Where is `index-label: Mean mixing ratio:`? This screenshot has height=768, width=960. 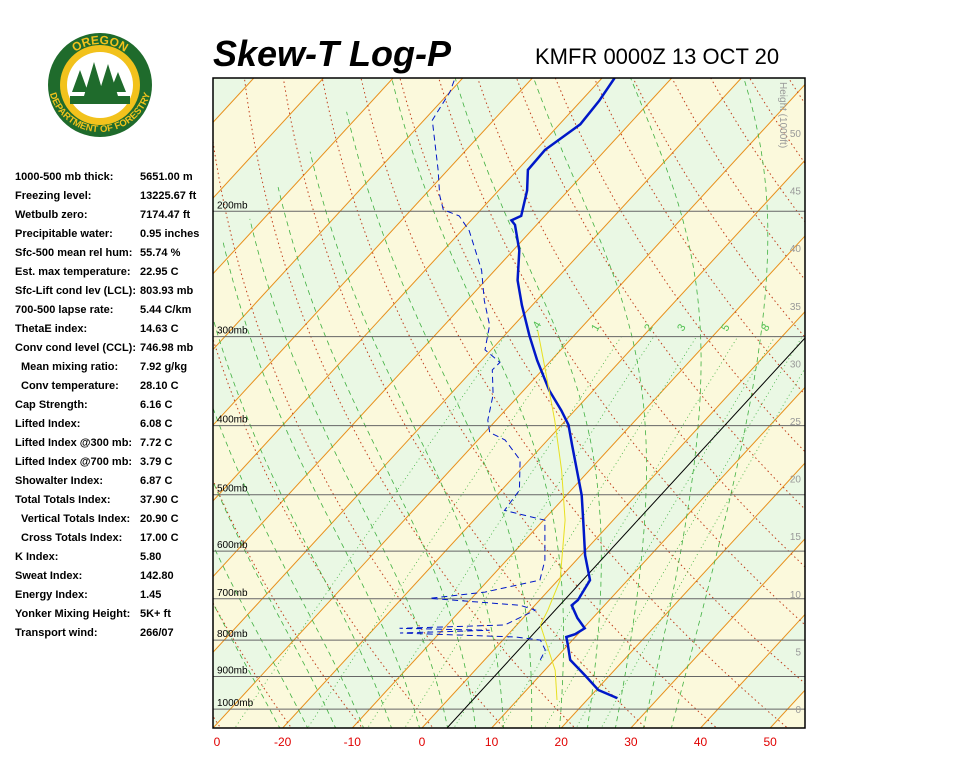
index-label: Mean mixing ratio: is located at coordinates (69, 367).